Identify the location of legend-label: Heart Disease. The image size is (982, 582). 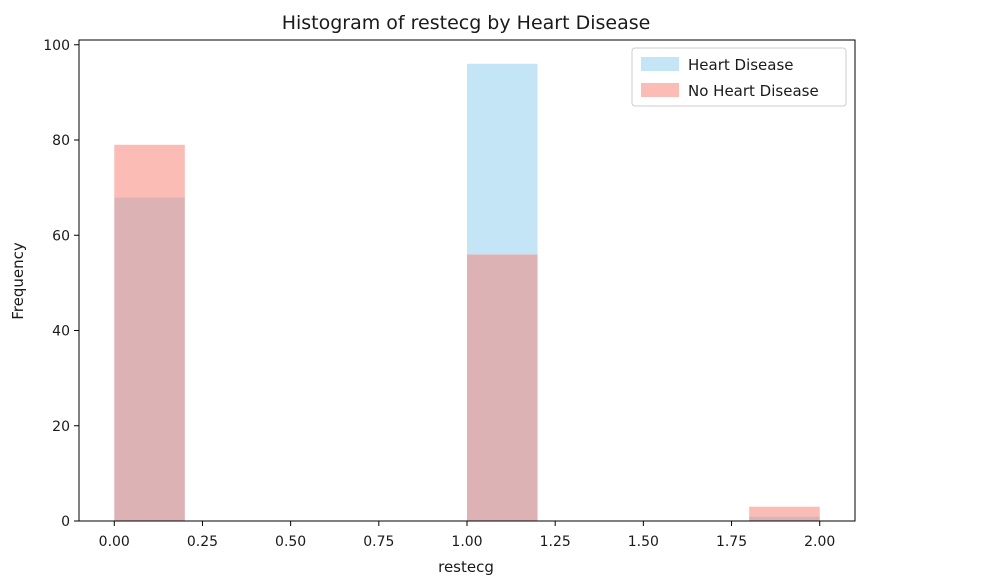
(741, 65).